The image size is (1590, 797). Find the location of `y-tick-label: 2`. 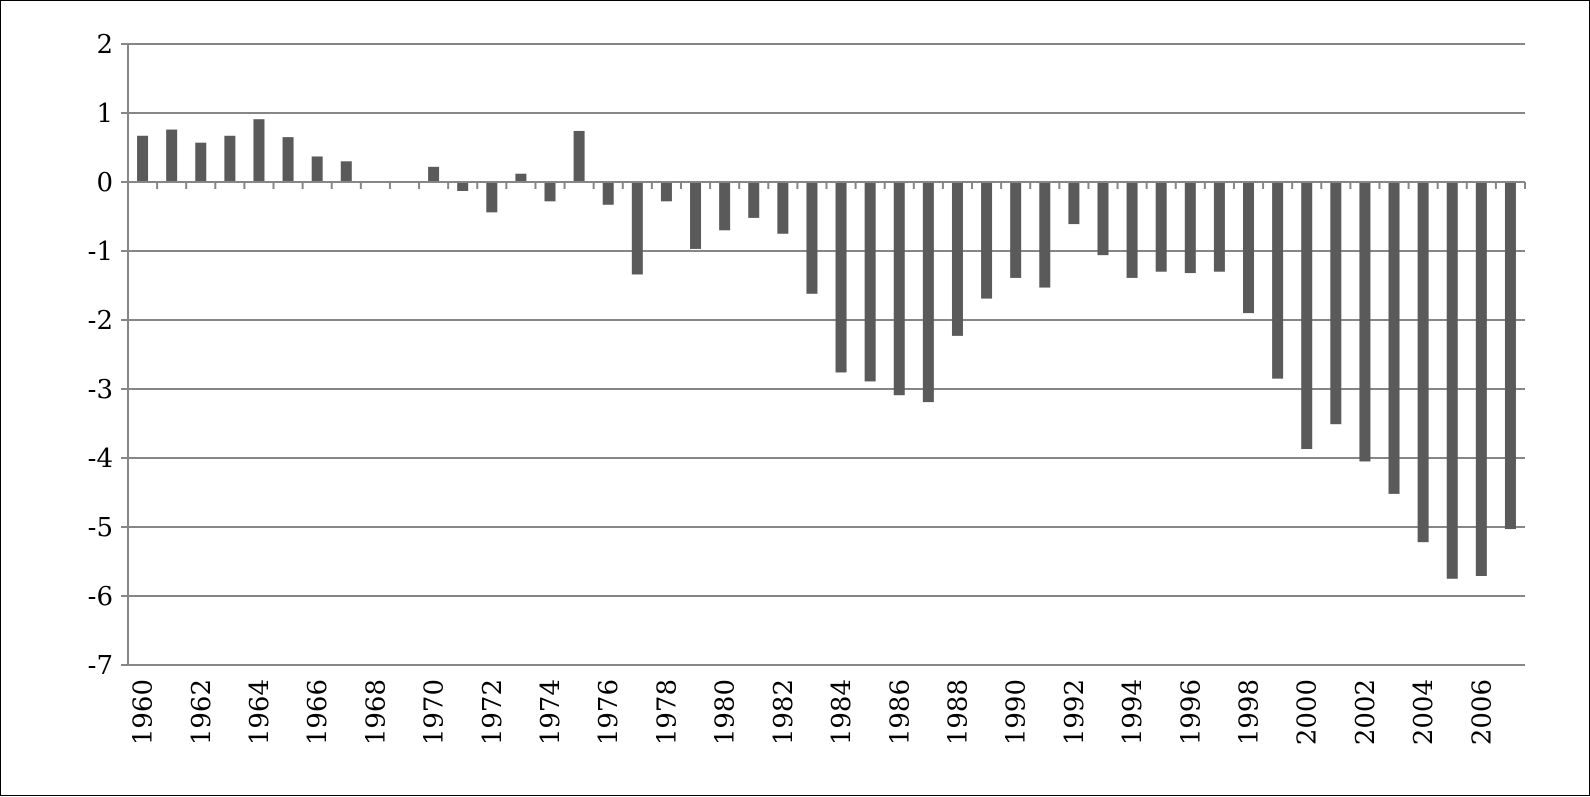

y-tick-label: 2 is located at coordinates (104, 45).